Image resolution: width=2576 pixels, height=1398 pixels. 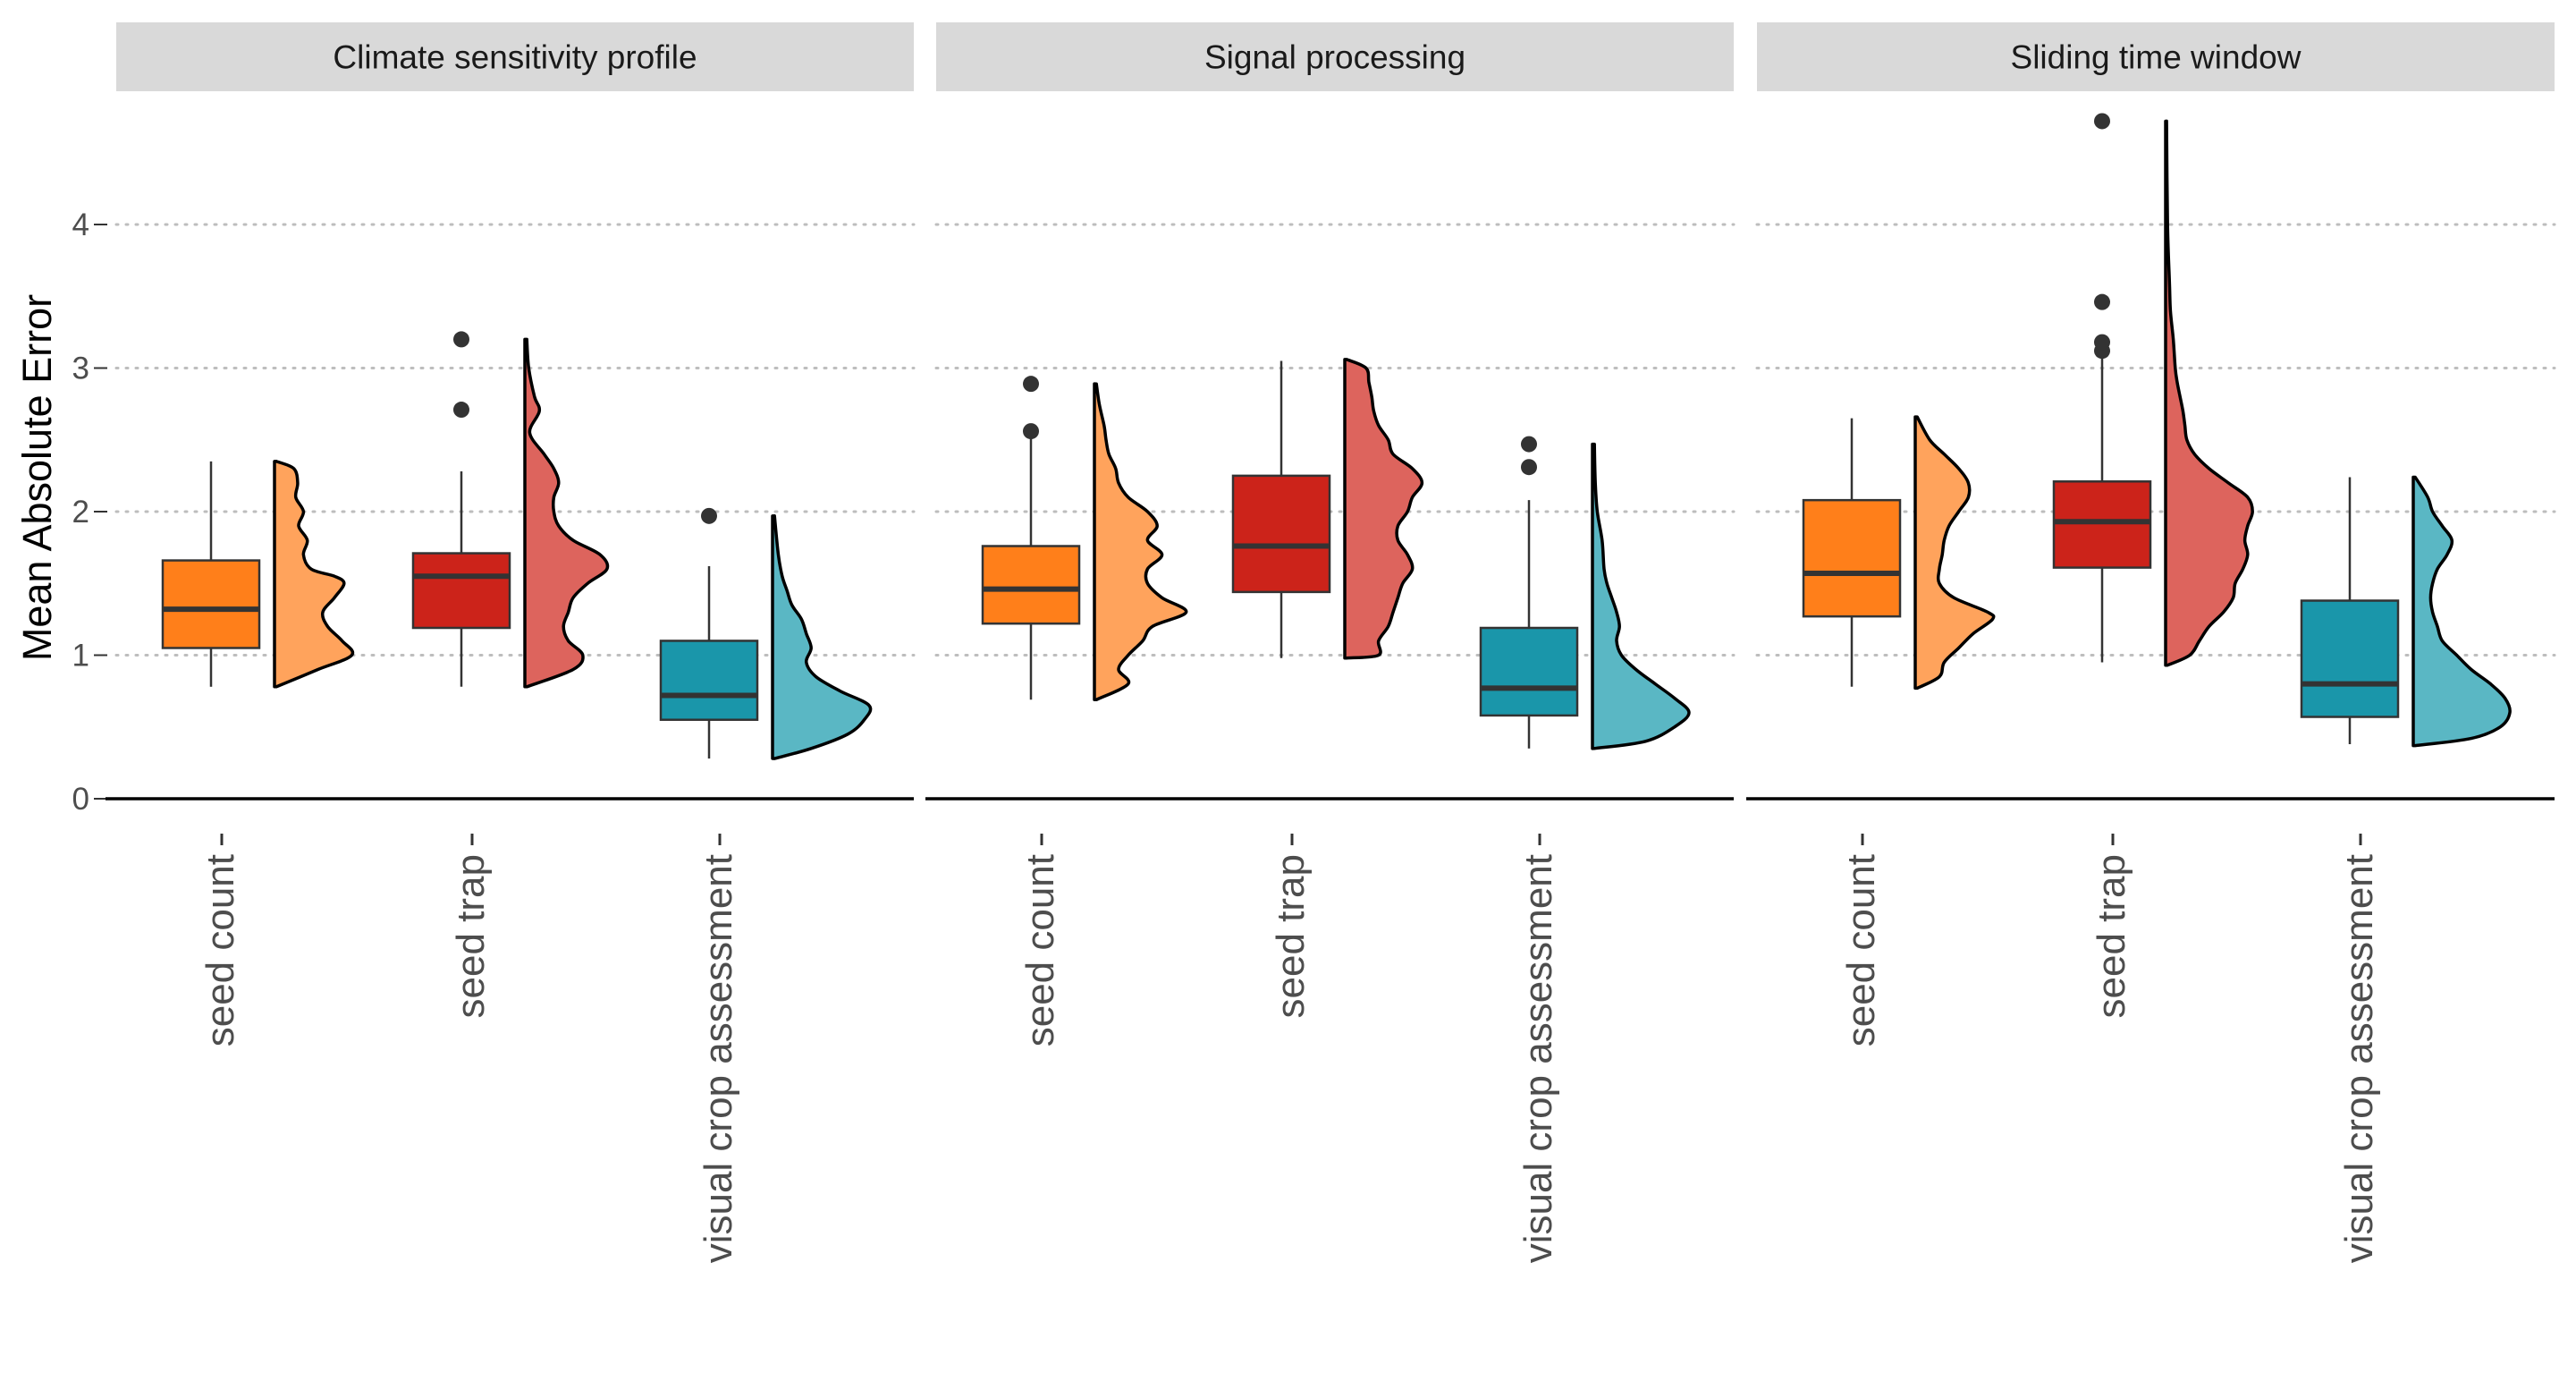 I want to click on y-tick-label: 3, so click(x=80, y=369).